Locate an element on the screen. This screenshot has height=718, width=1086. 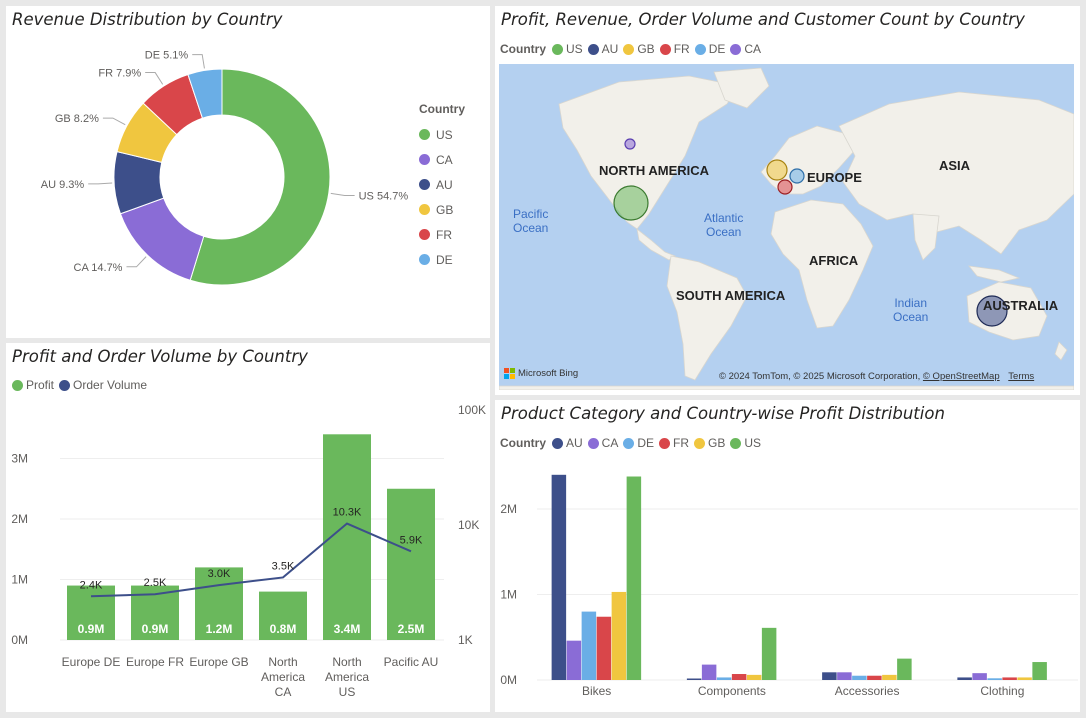
slice-label: US 54.7% is located at coordinates (384, 196).